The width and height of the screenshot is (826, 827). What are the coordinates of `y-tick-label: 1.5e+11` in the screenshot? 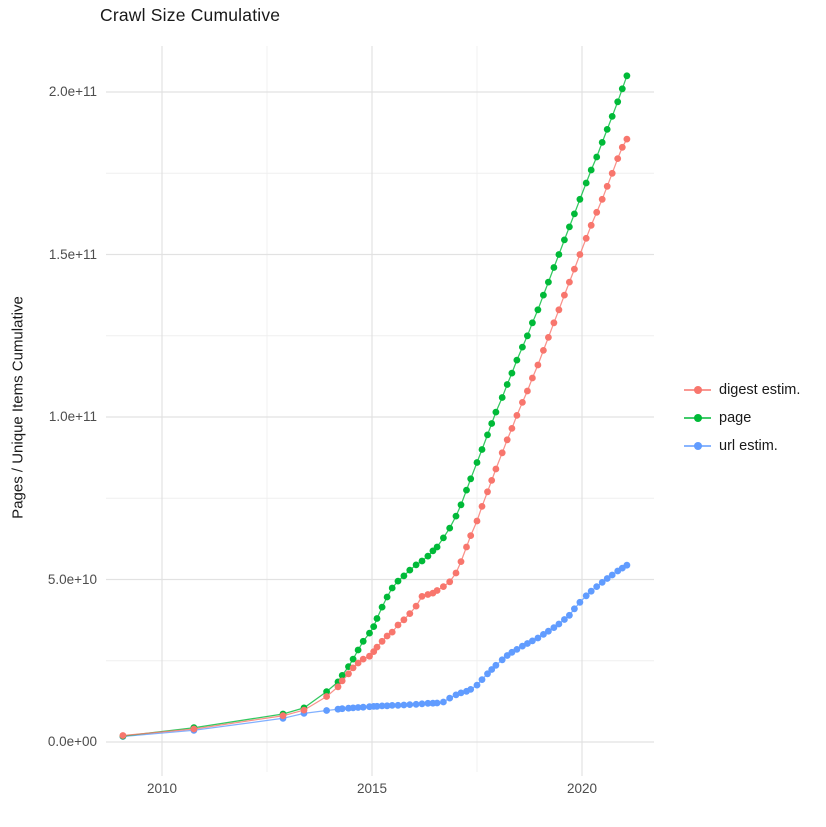 It's located at (72, 254).